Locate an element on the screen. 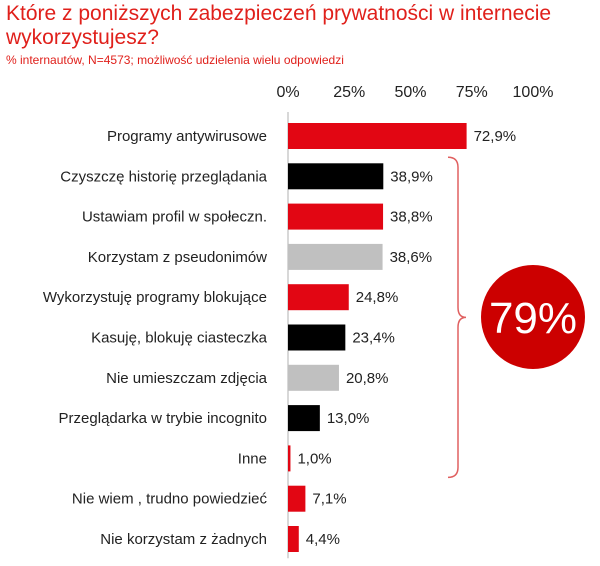 The height and width of the screenshot is (566, 600). category-label: Ustawiam profil w społeczn. is located at coordinates (174, 217).